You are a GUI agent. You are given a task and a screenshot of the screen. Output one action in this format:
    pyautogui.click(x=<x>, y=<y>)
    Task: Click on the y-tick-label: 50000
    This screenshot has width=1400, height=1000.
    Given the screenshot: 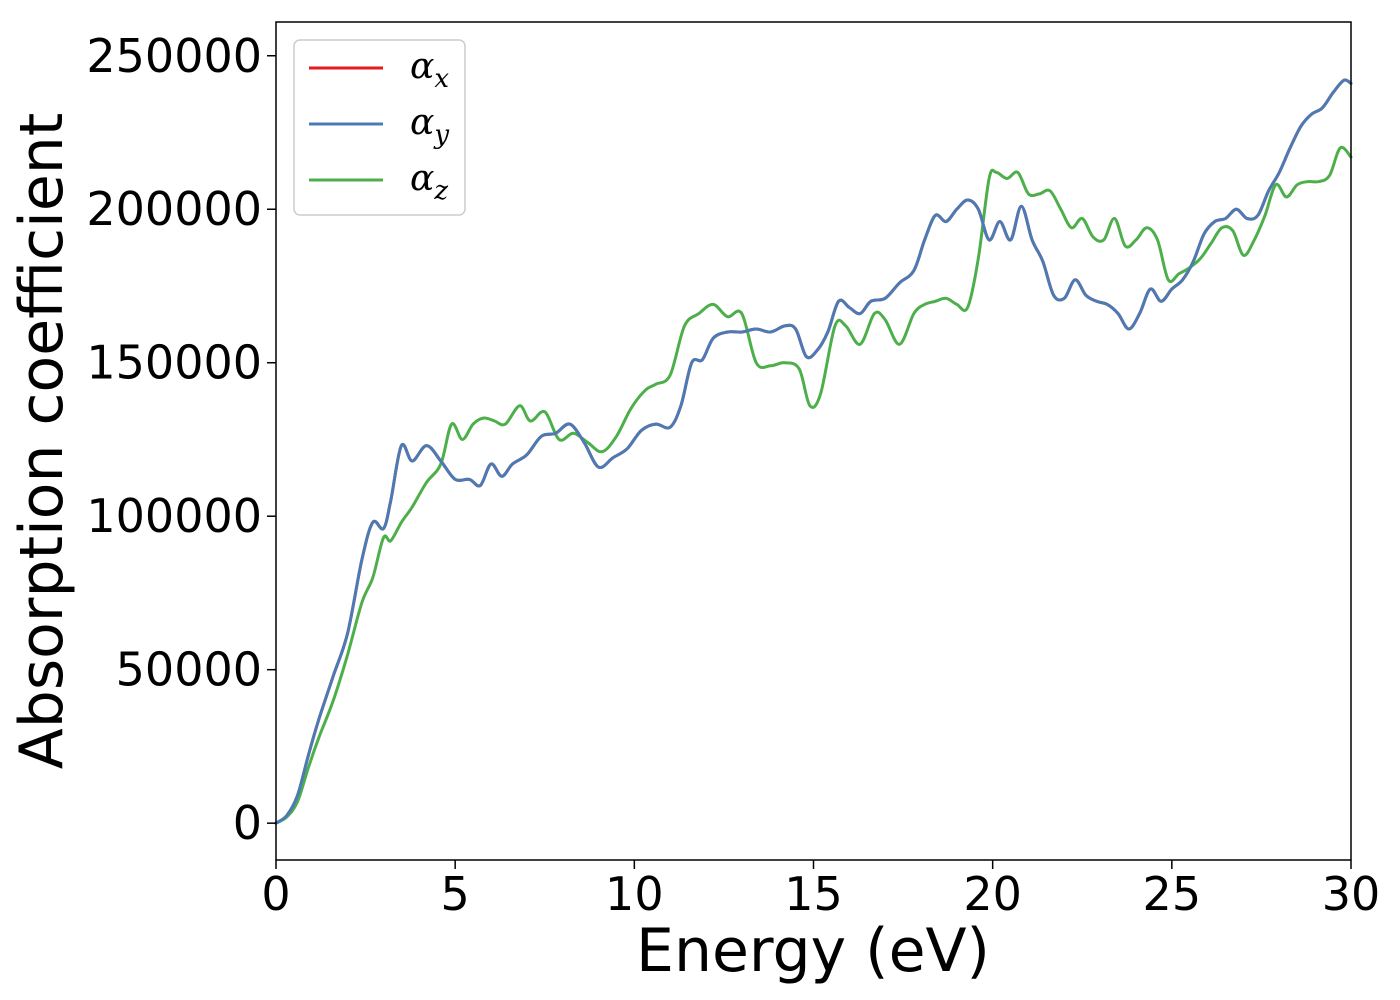 What is the action you would take?
    pyautogui.click(x=189, y=670)
    